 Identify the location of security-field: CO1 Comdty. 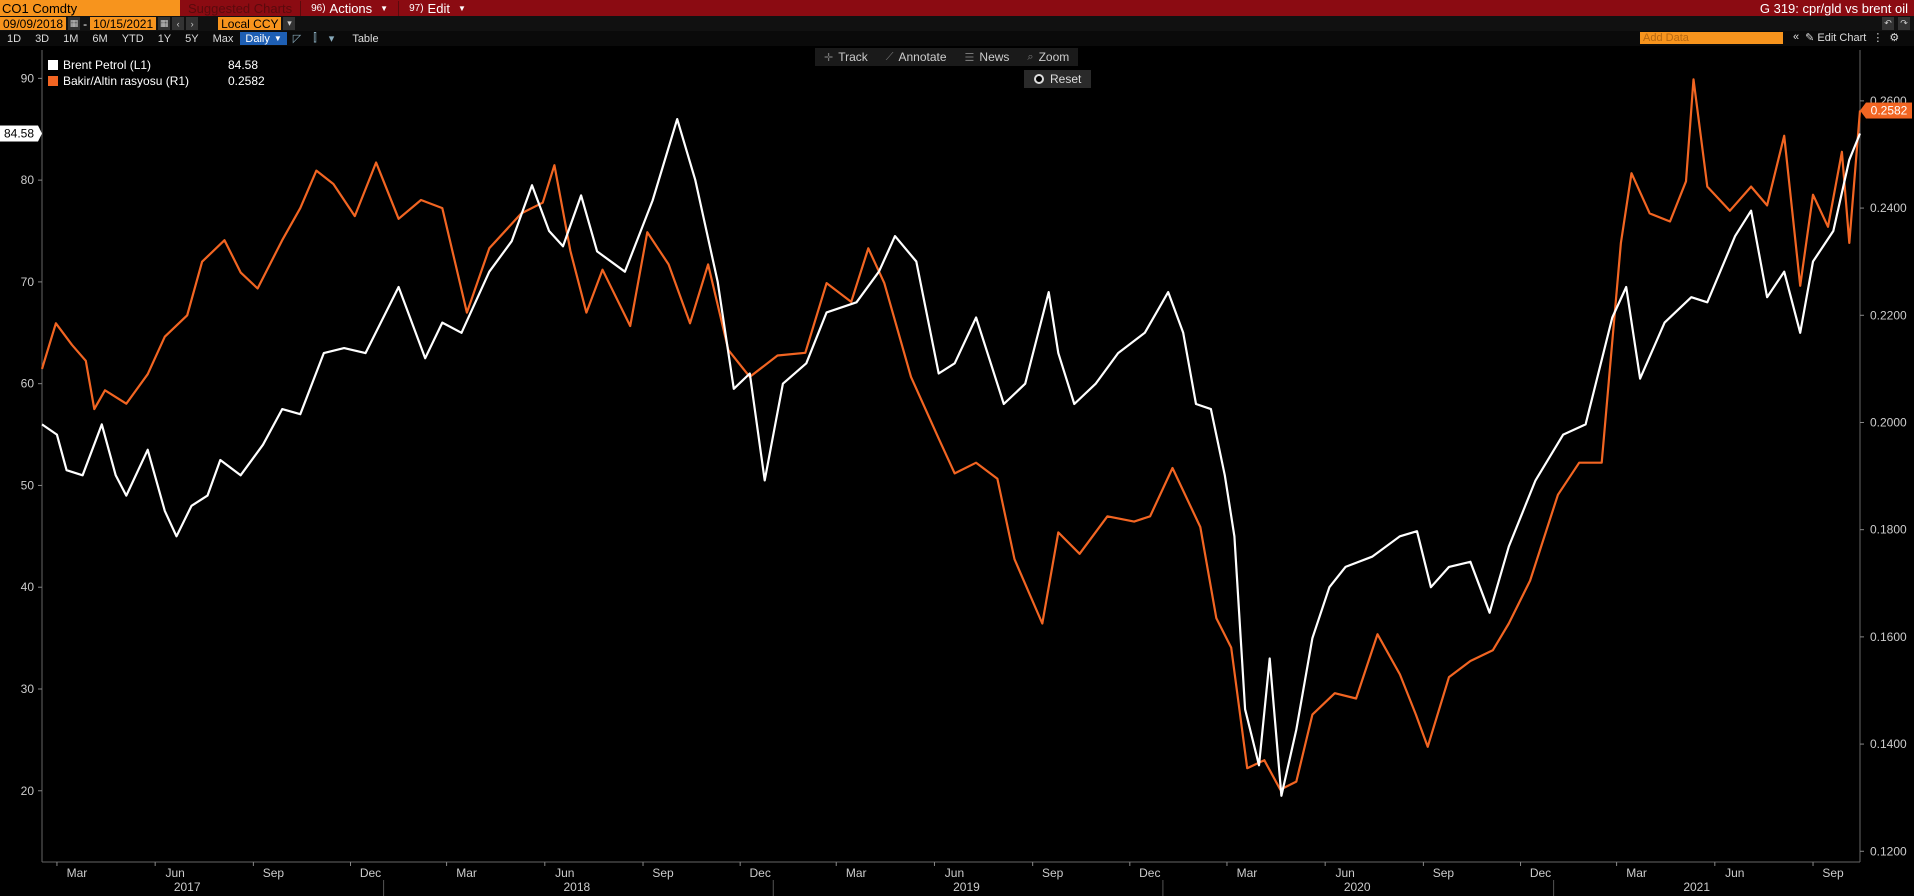
(90, 8).